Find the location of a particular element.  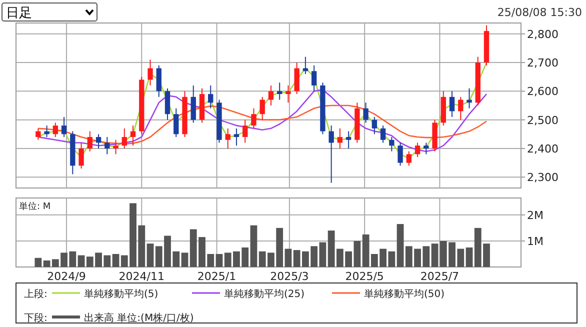

x-tick-label: 2025/1 is located at coordinates (216, 276).